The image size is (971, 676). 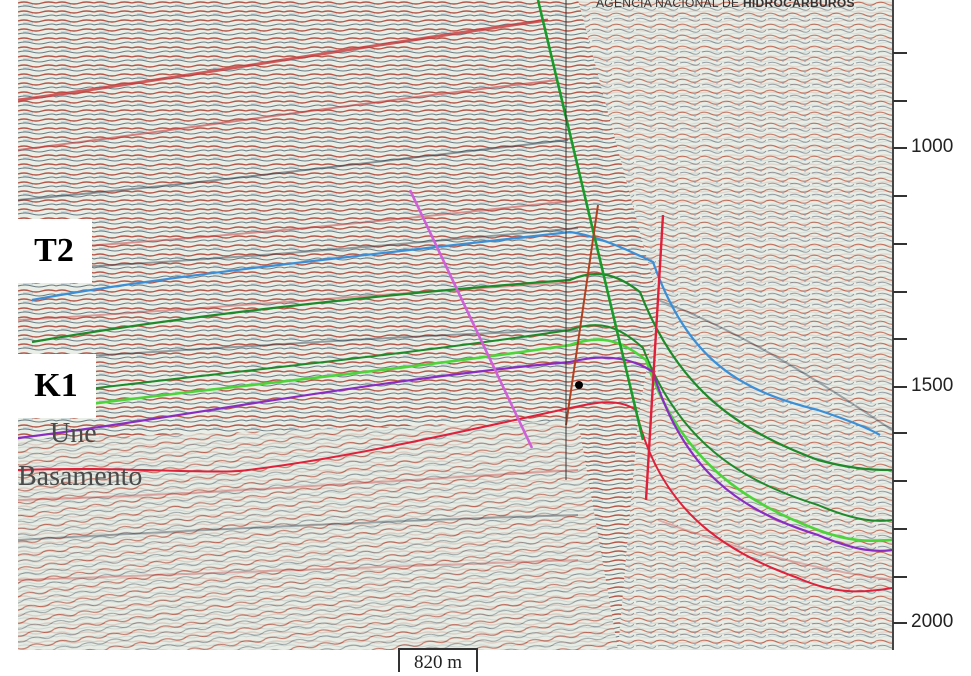 I want to click on credit-prefix: AGENCIA NACIONAL DE, so click(x=668, y=5).